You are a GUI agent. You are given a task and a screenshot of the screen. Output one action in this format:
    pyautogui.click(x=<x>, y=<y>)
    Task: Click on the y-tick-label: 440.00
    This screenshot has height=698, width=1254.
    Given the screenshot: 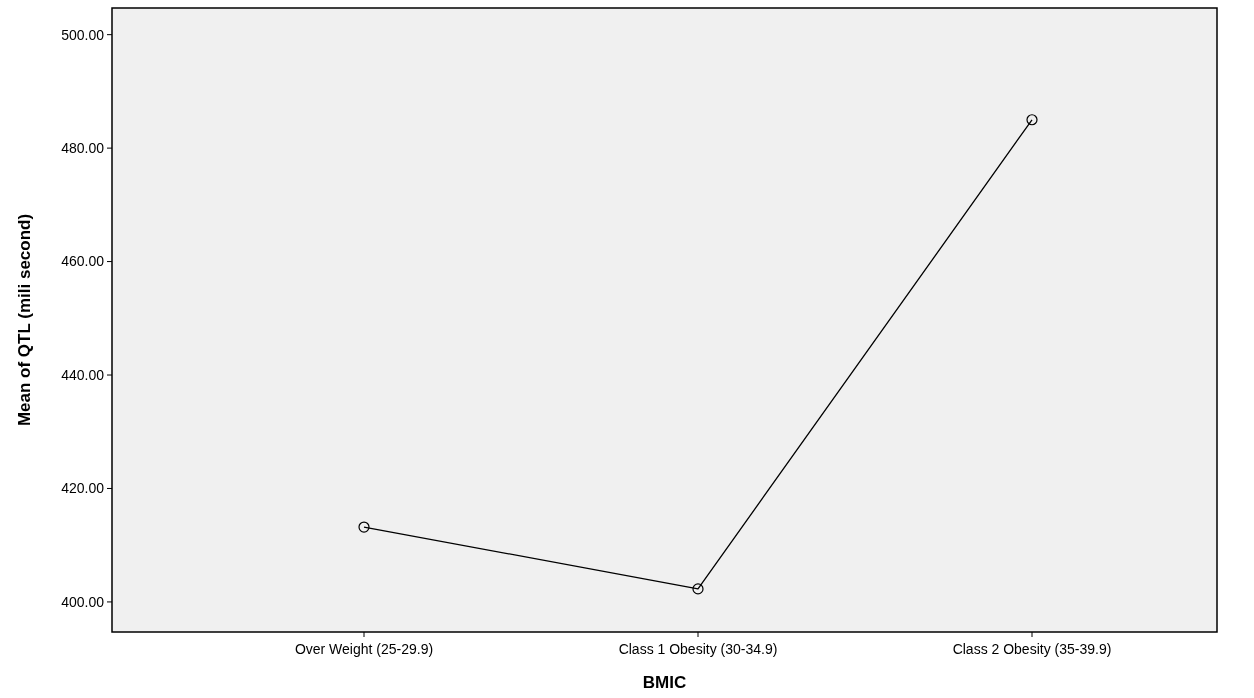 What is the action you would take?
    pyautogui.click(x=83, y=374)
    